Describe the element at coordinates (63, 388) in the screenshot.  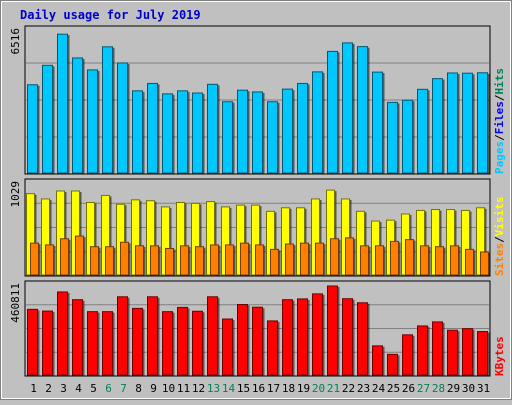
I see `x-tick-label-3: 3` at that location.